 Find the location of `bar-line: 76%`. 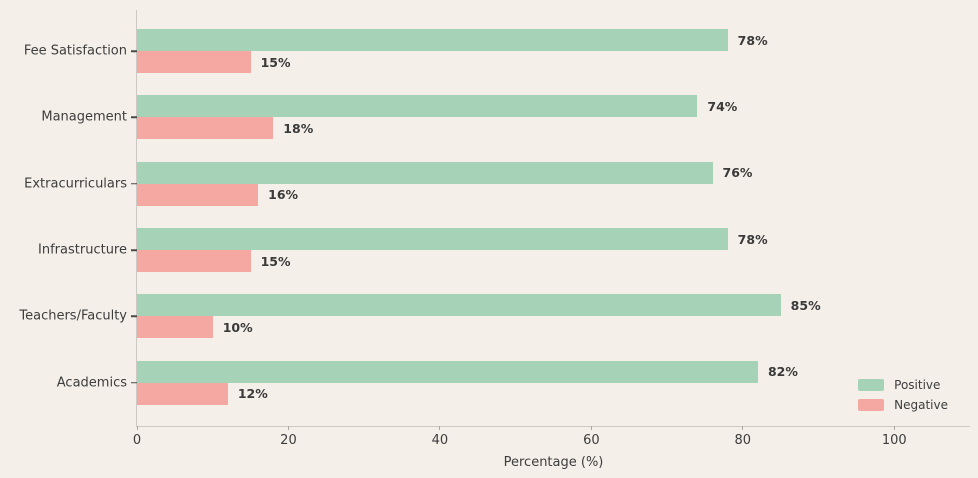

bar-line: 76% is located at coordinates (553, 172).